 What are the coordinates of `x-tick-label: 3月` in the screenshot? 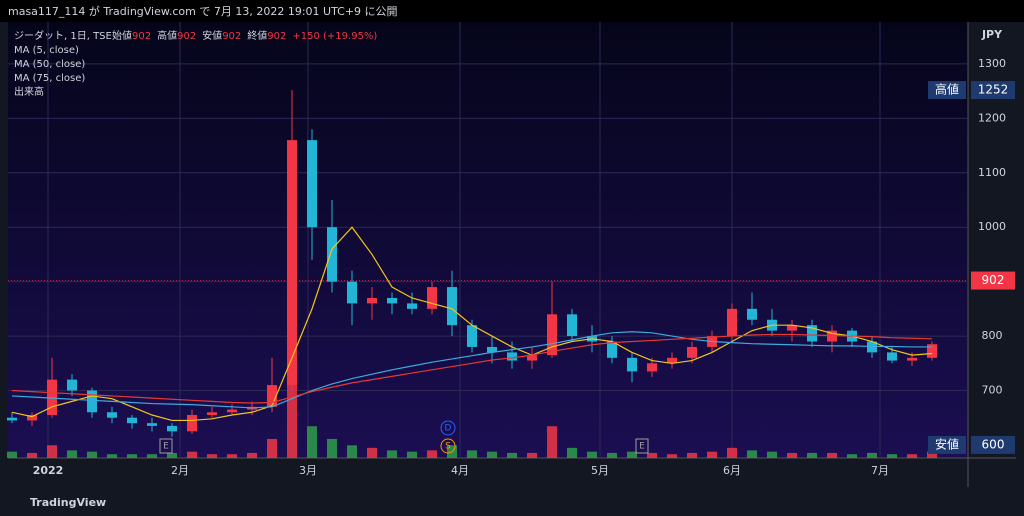 It's located at (308, 470).